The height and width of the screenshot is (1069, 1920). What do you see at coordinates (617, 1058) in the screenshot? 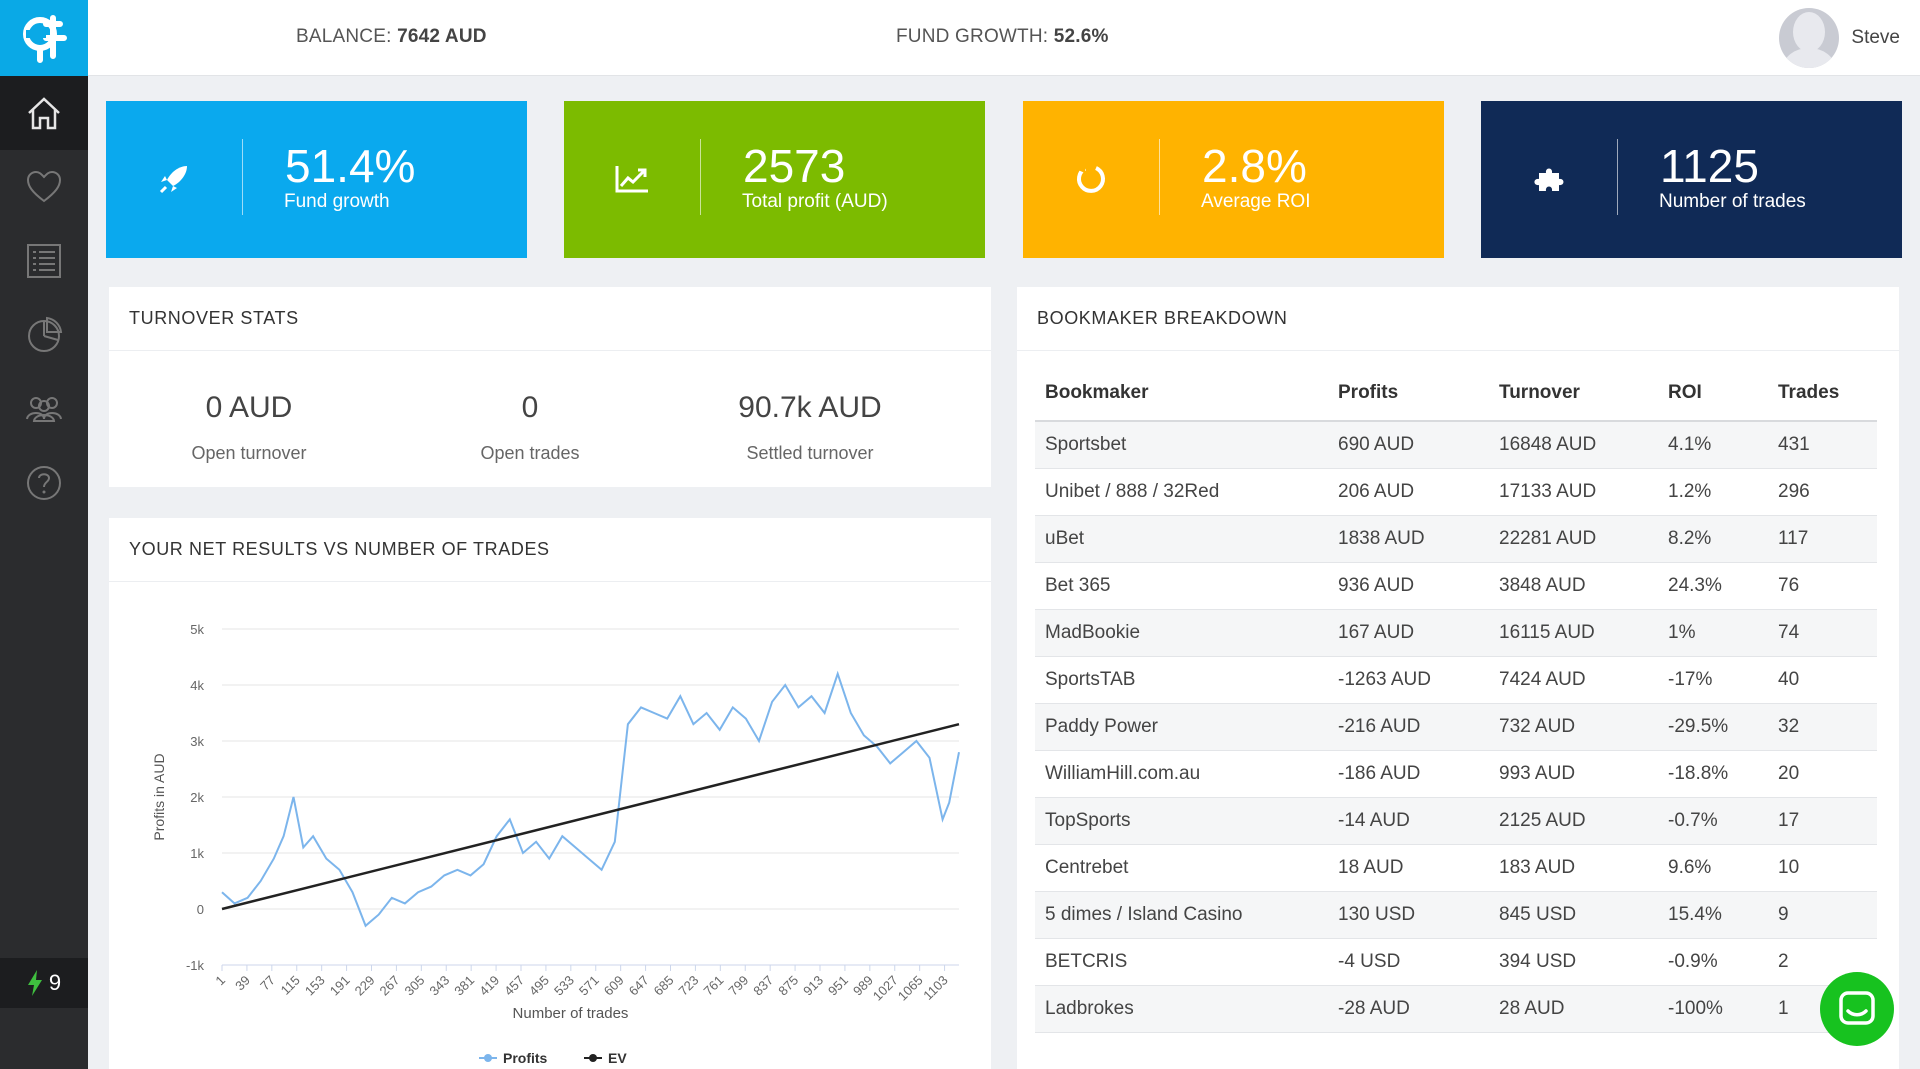
I see `legend-label: EV` at bounding box center [617, 1058].